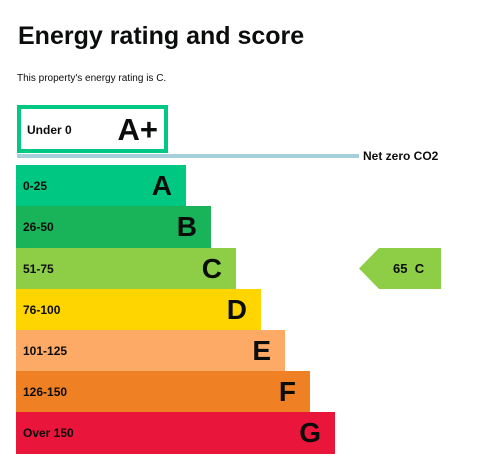  What do you see at coordinates (161, 185) in the screenshot?
I see `band-a-letter: A` at bounding box center [161, 185].